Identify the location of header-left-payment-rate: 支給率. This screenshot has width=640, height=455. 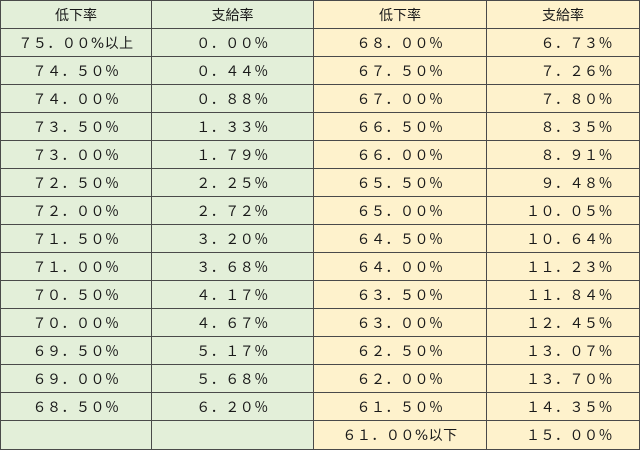
(232, 14).